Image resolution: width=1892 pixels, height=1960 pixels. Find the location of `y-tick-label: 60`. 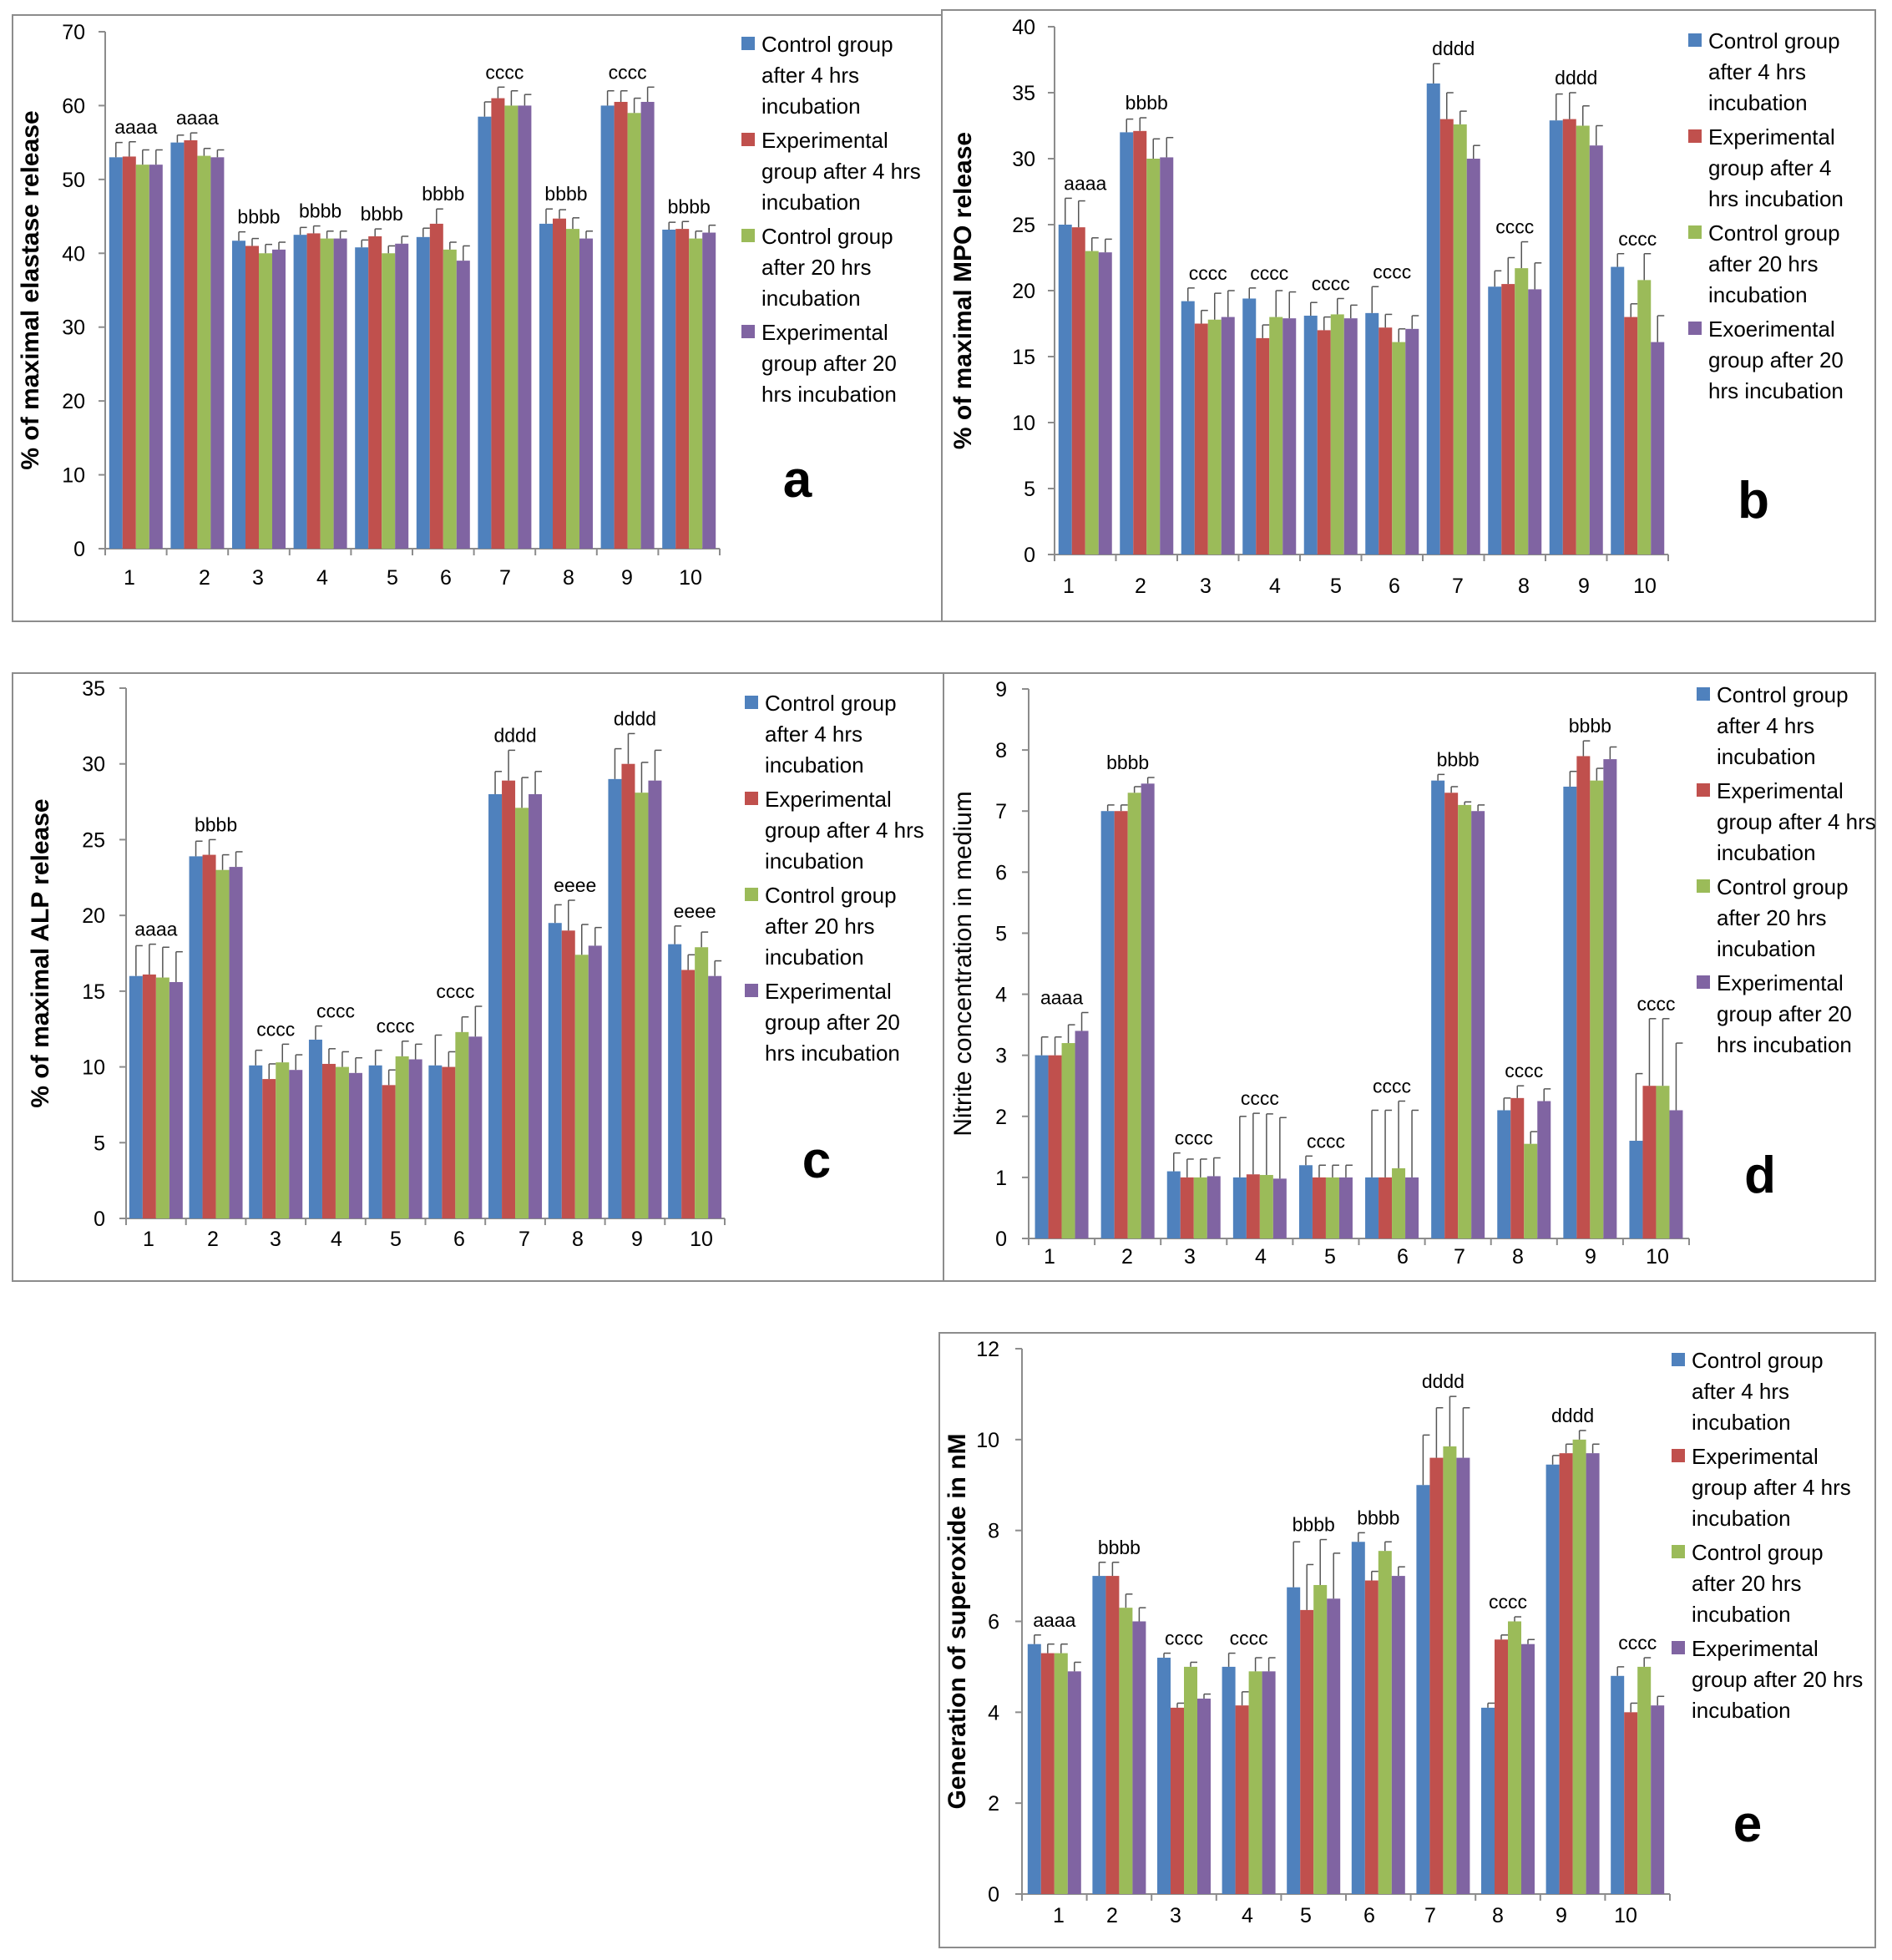

y-tick-label: 60 is located at coordinates (73, 106).